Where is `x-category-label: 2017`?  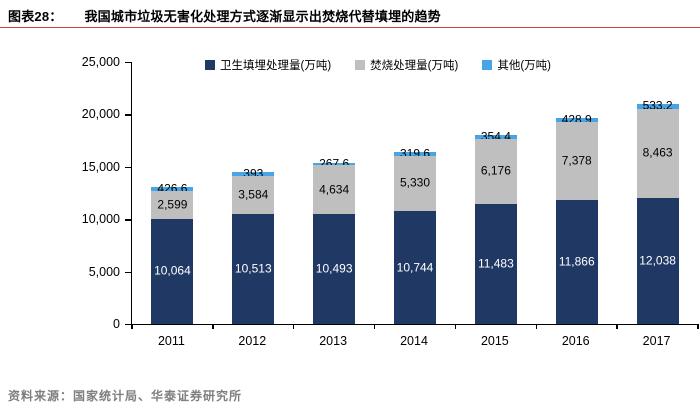
x-category-label: 2017 is located at coordinates (656, 341).